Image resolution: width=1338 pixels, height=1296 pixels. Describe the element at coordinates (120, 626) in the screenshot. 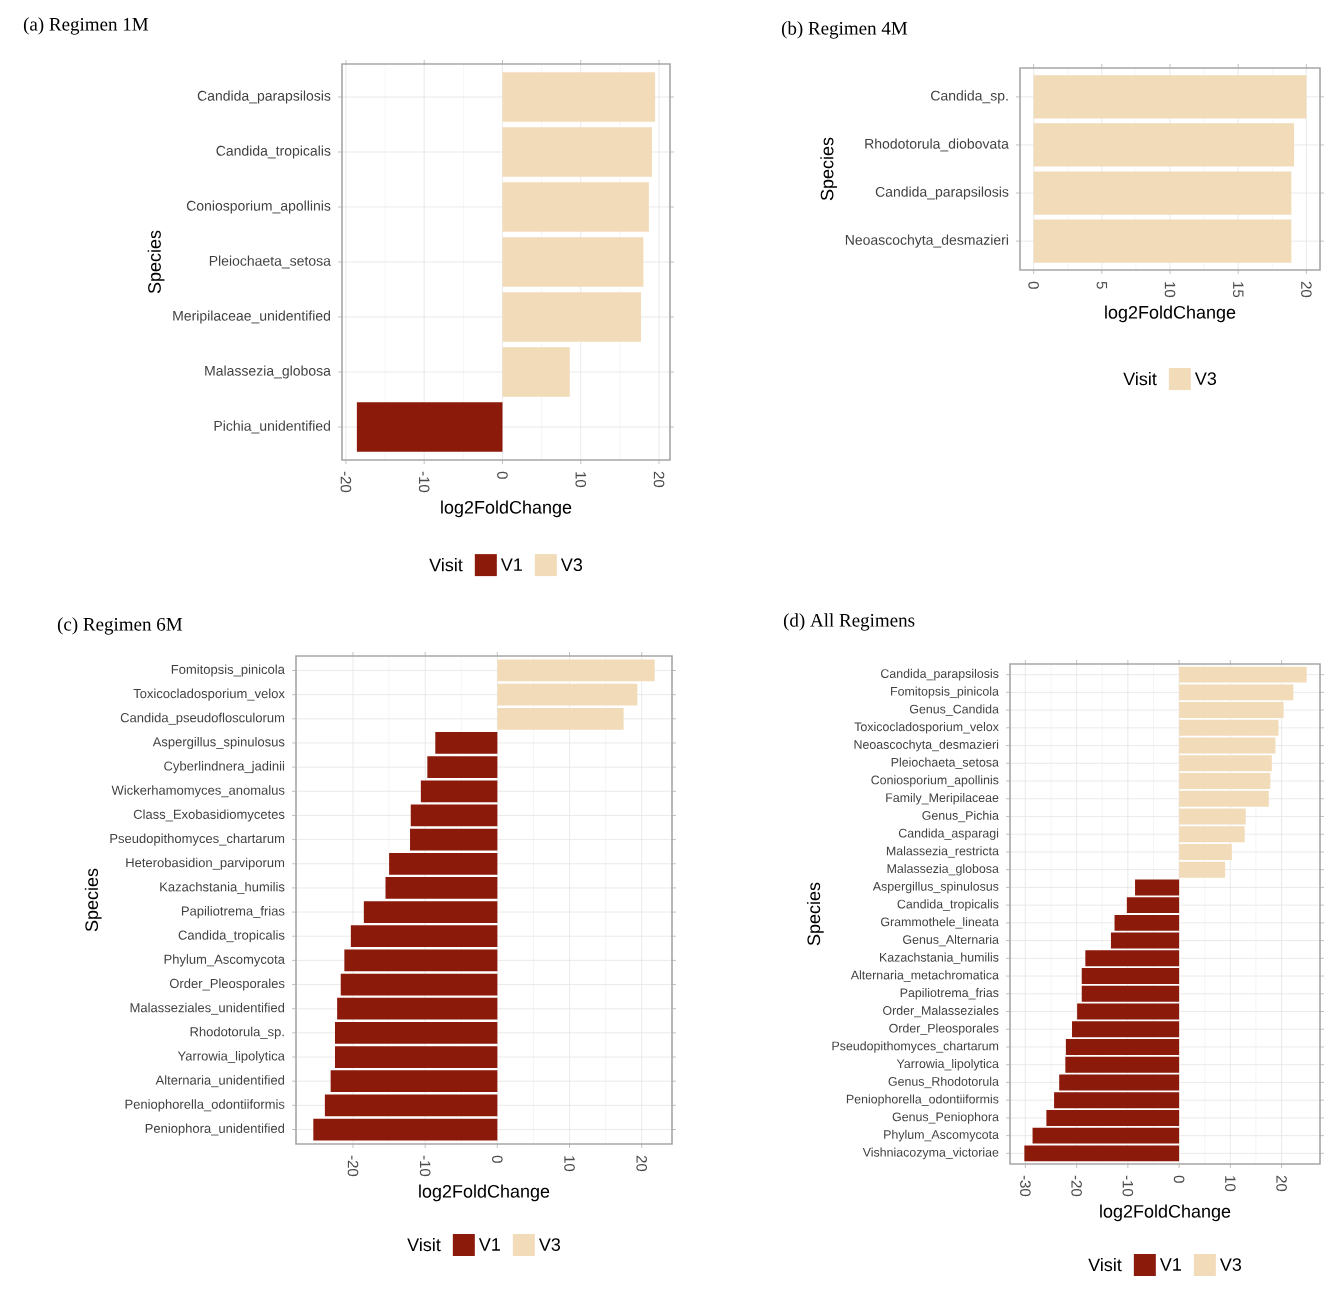

I see `text: (c) Regimen 6M` at that location.